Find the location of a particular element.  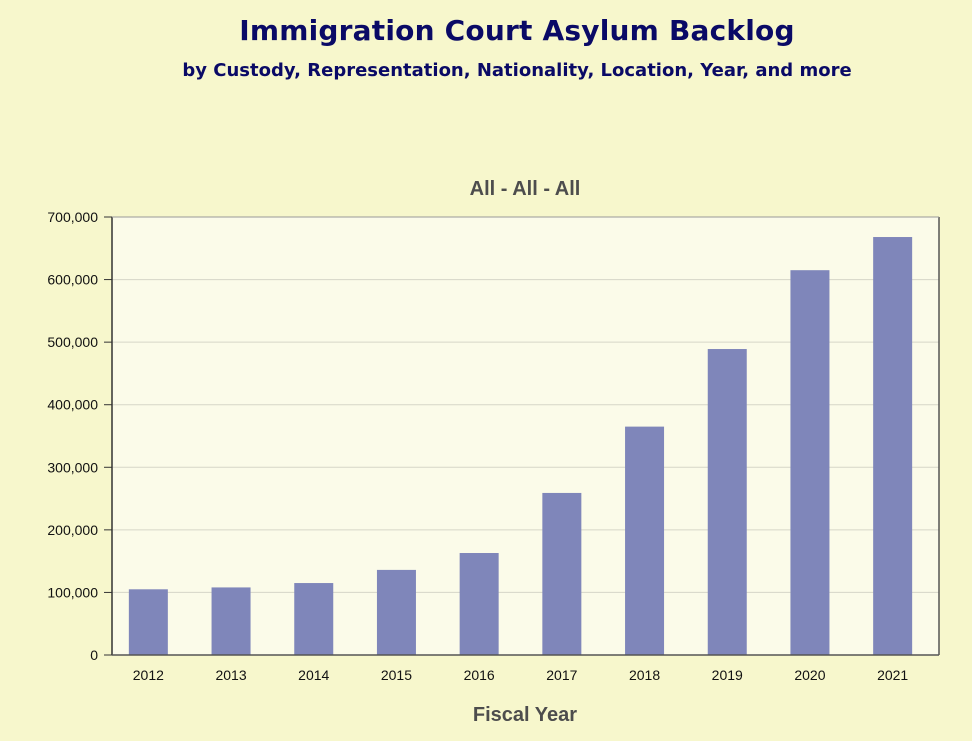

bar-2015 is located at coordinates (396, 612).